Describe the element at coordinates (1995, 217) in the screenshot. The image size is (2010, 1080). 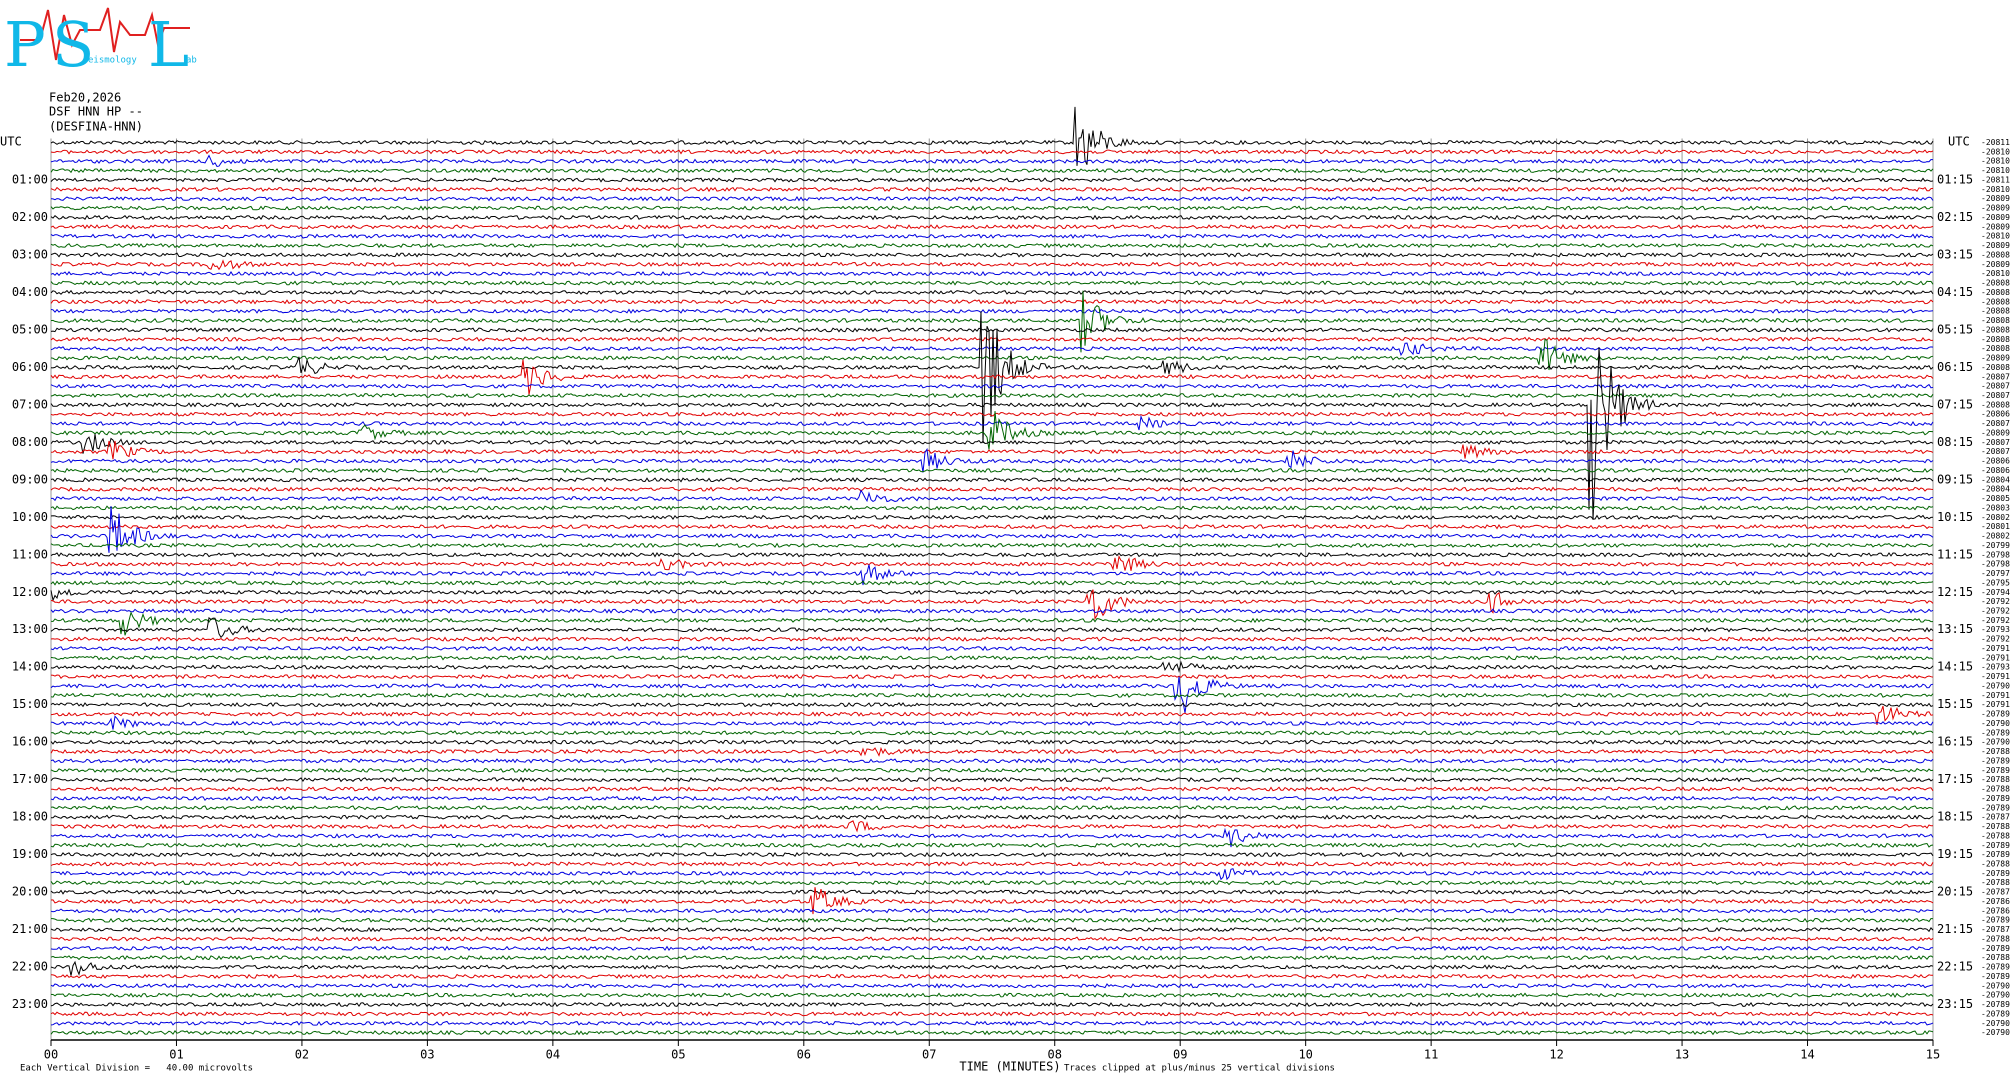
I see `offset-label: -20809` at that location.